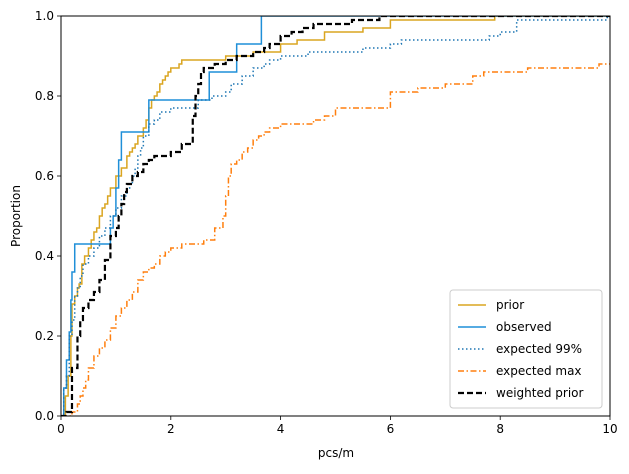  What do you see at coordinates (540, 393) in the screenshot?
I see `legend-label: weighted prior` at bounding box center [540, 393].